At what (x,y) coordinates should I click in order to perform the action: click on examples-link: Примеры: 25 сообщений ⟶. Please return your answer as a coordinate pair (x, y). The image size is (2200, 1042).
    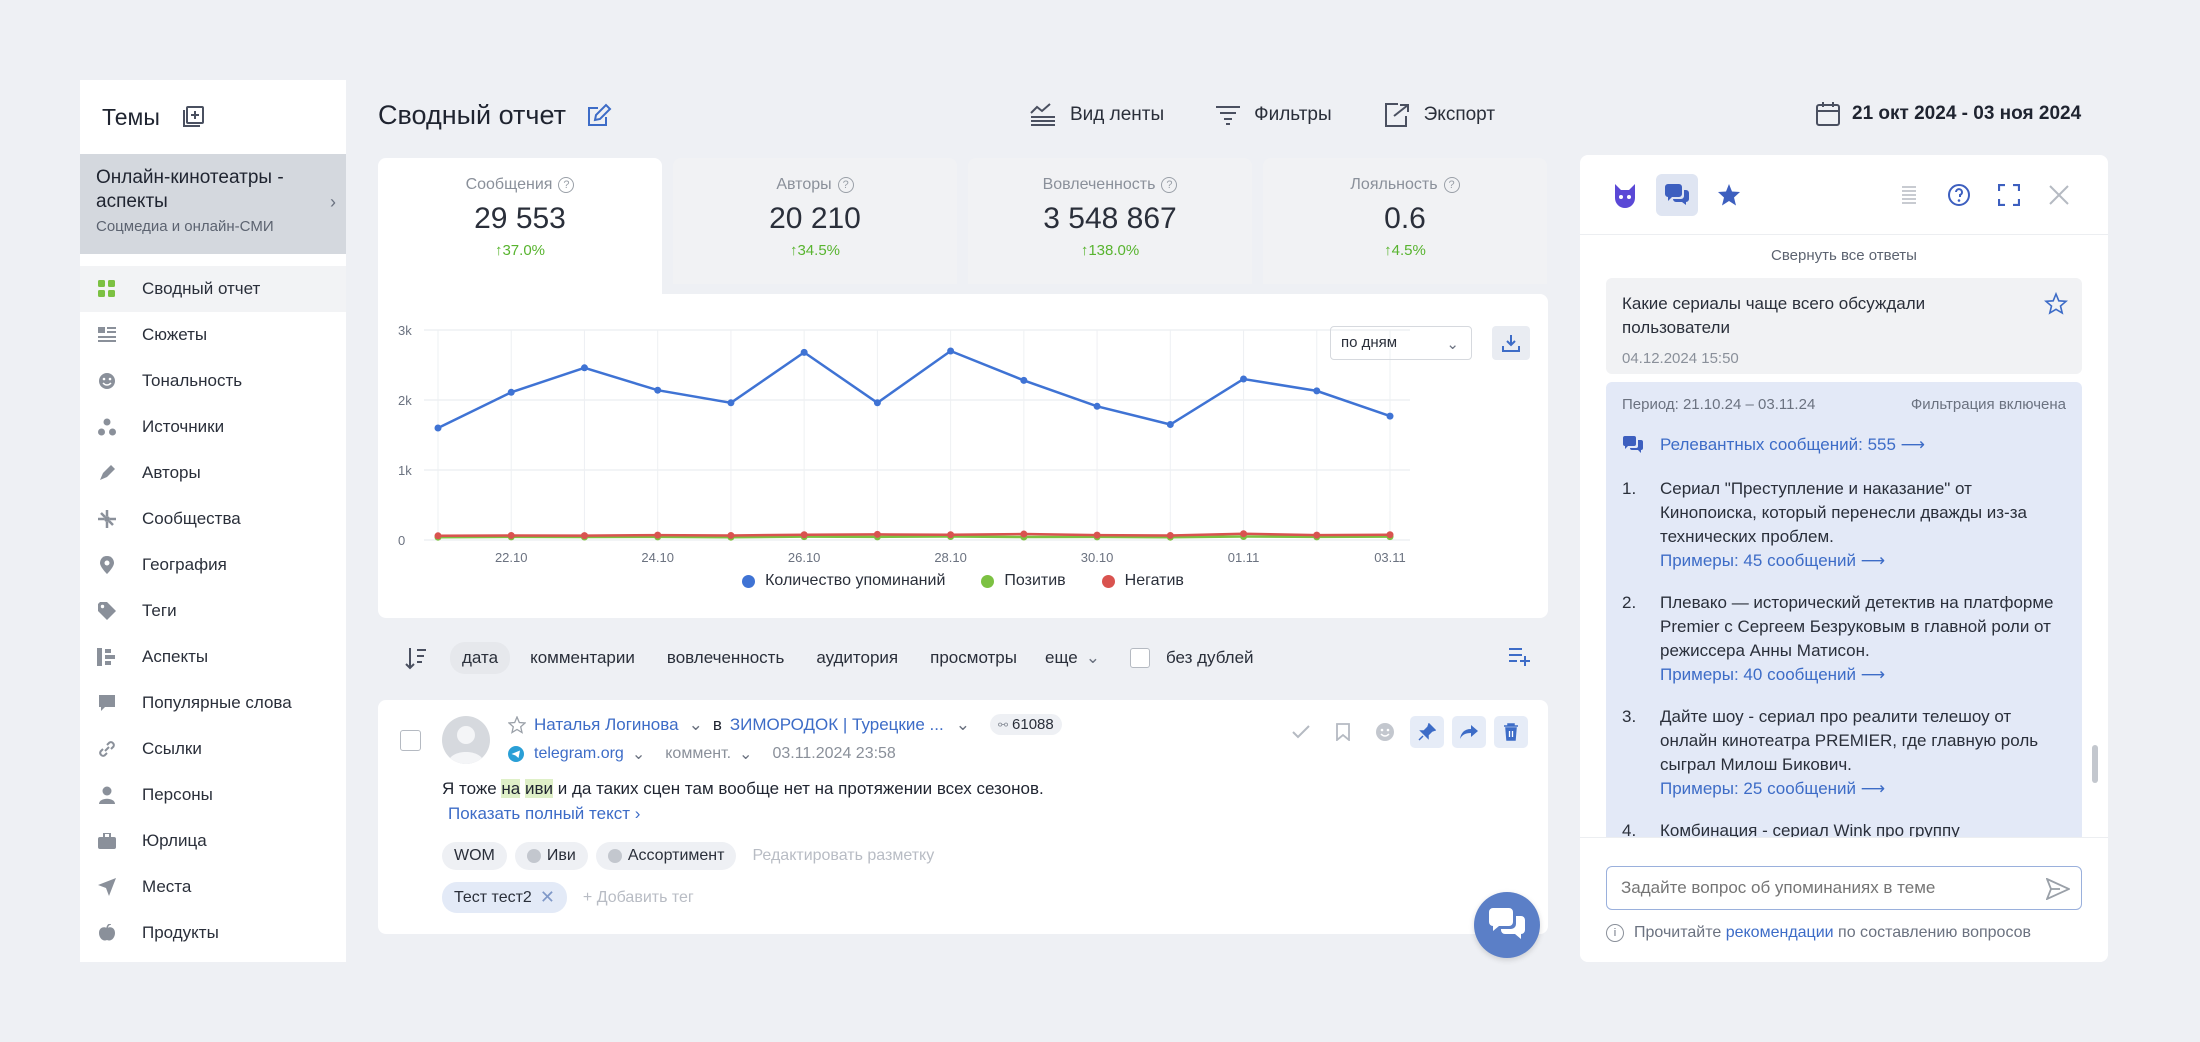
    Looking at the image, I should click on (1773, 788).